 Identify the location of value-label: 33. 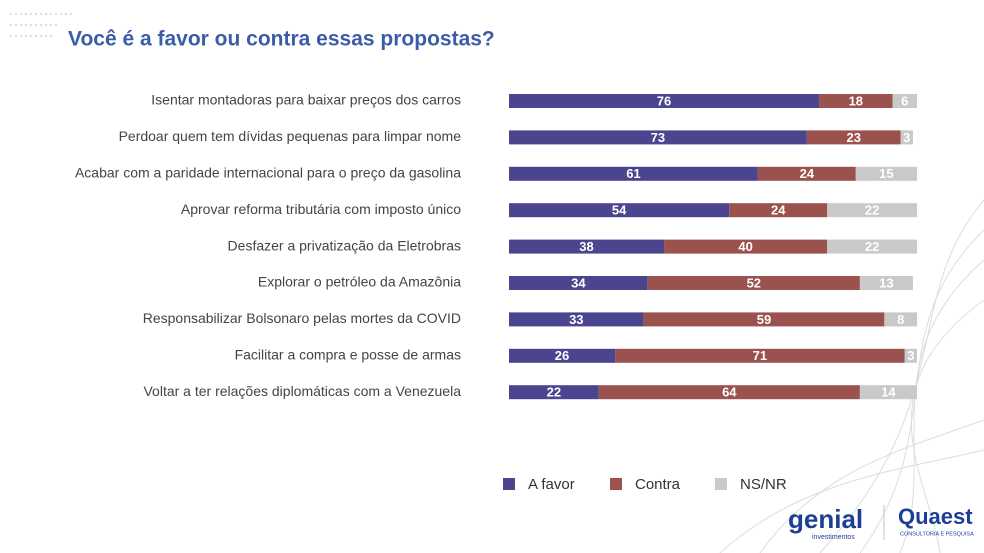
(576, 319).